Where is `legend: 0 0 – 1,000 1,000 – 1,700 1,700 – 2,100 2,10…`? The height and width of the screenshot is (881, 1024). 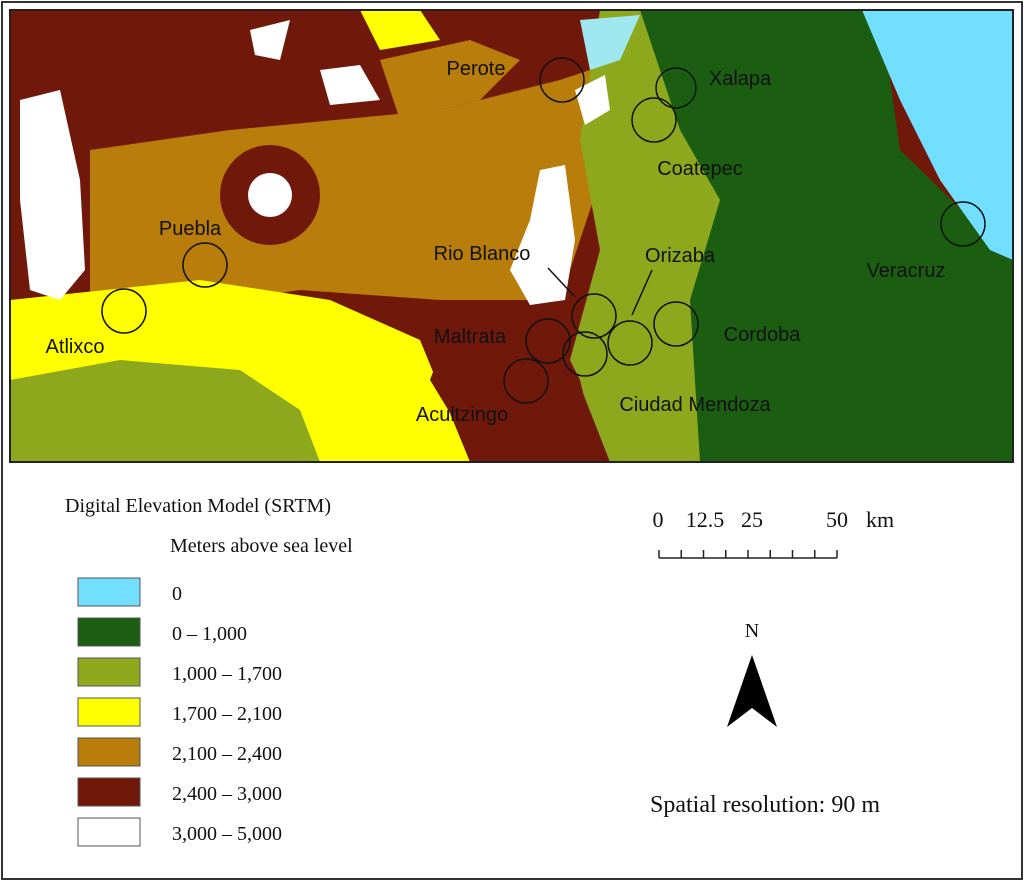 legend: 0 0 – 1,000 1,000 – 1,700 1,700 – 2,100 2,10… is located at coordinates (179, 712).